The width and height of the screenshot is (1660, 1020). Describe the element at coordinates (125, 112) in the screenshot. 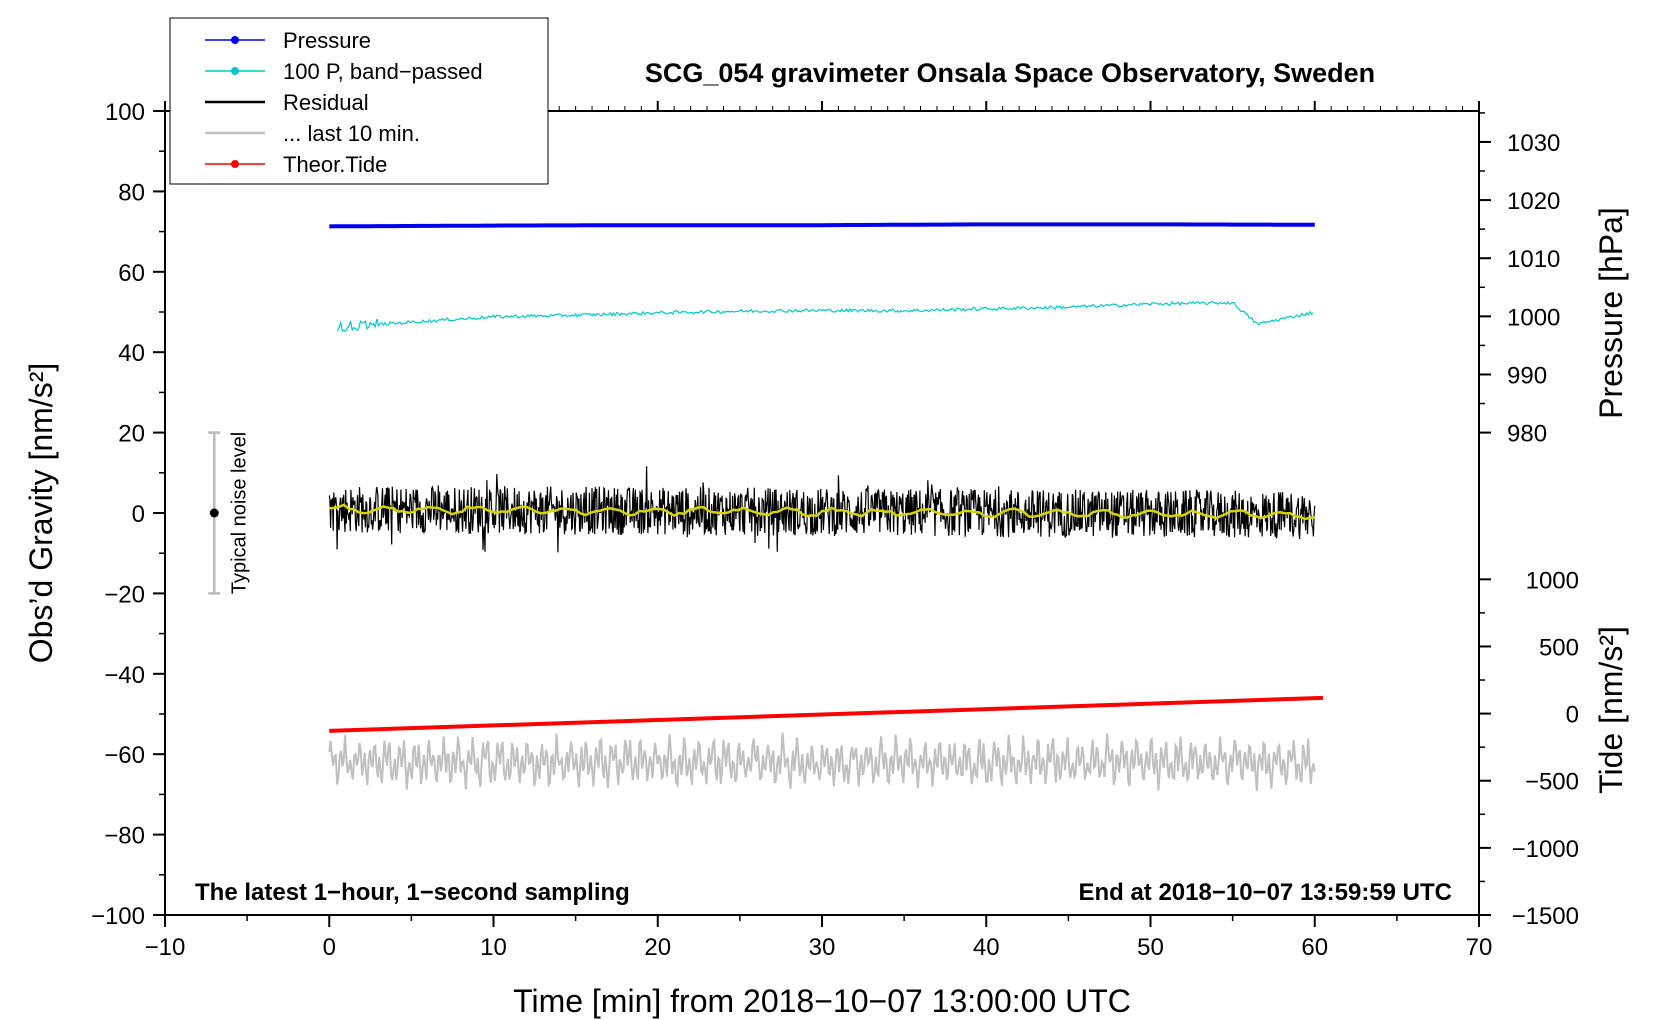

I see `y-tick-label: 100` at that location.